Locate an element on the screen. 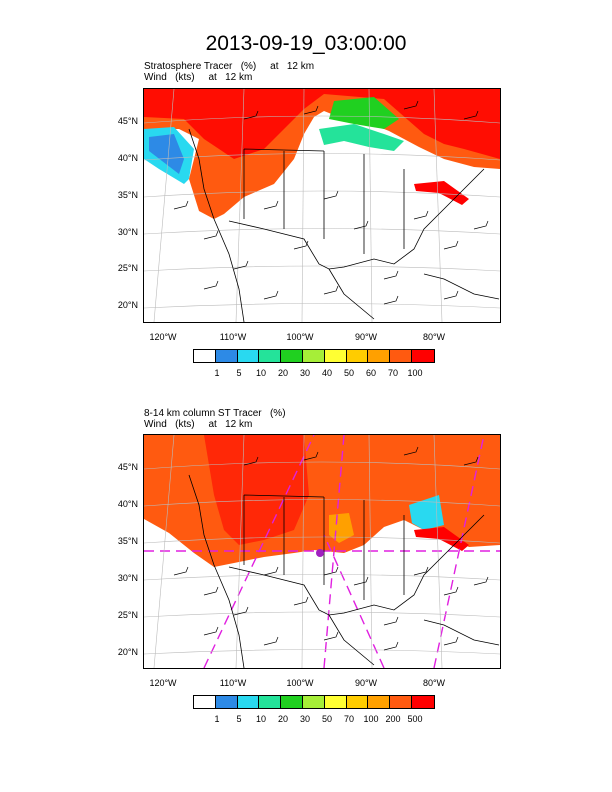 The width and height of the screenshot is (612, 792). panel1-cbar-label: 40 is located at coordinates (326, 373).